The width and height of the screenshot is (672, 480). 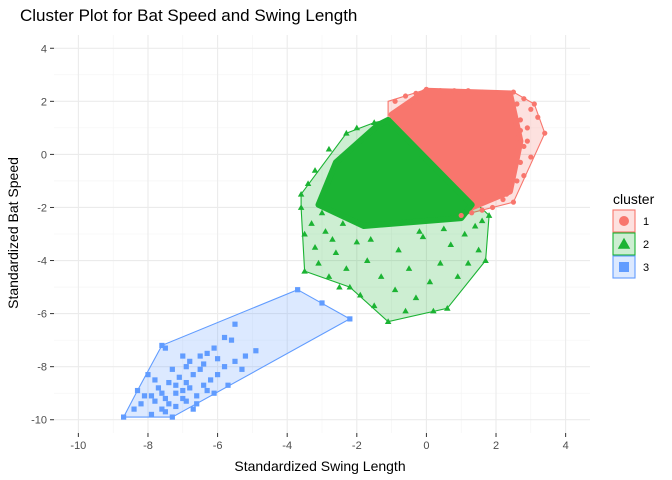 I want to click on y-tick-label: 4, so click(x=44, y=49).